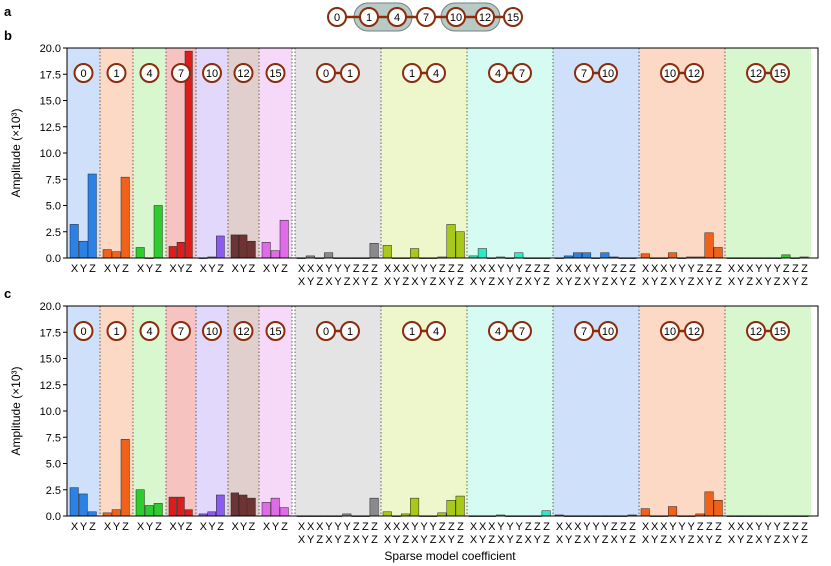  I want to click on bar-pair-7-10-XZ, so click(577, 255).